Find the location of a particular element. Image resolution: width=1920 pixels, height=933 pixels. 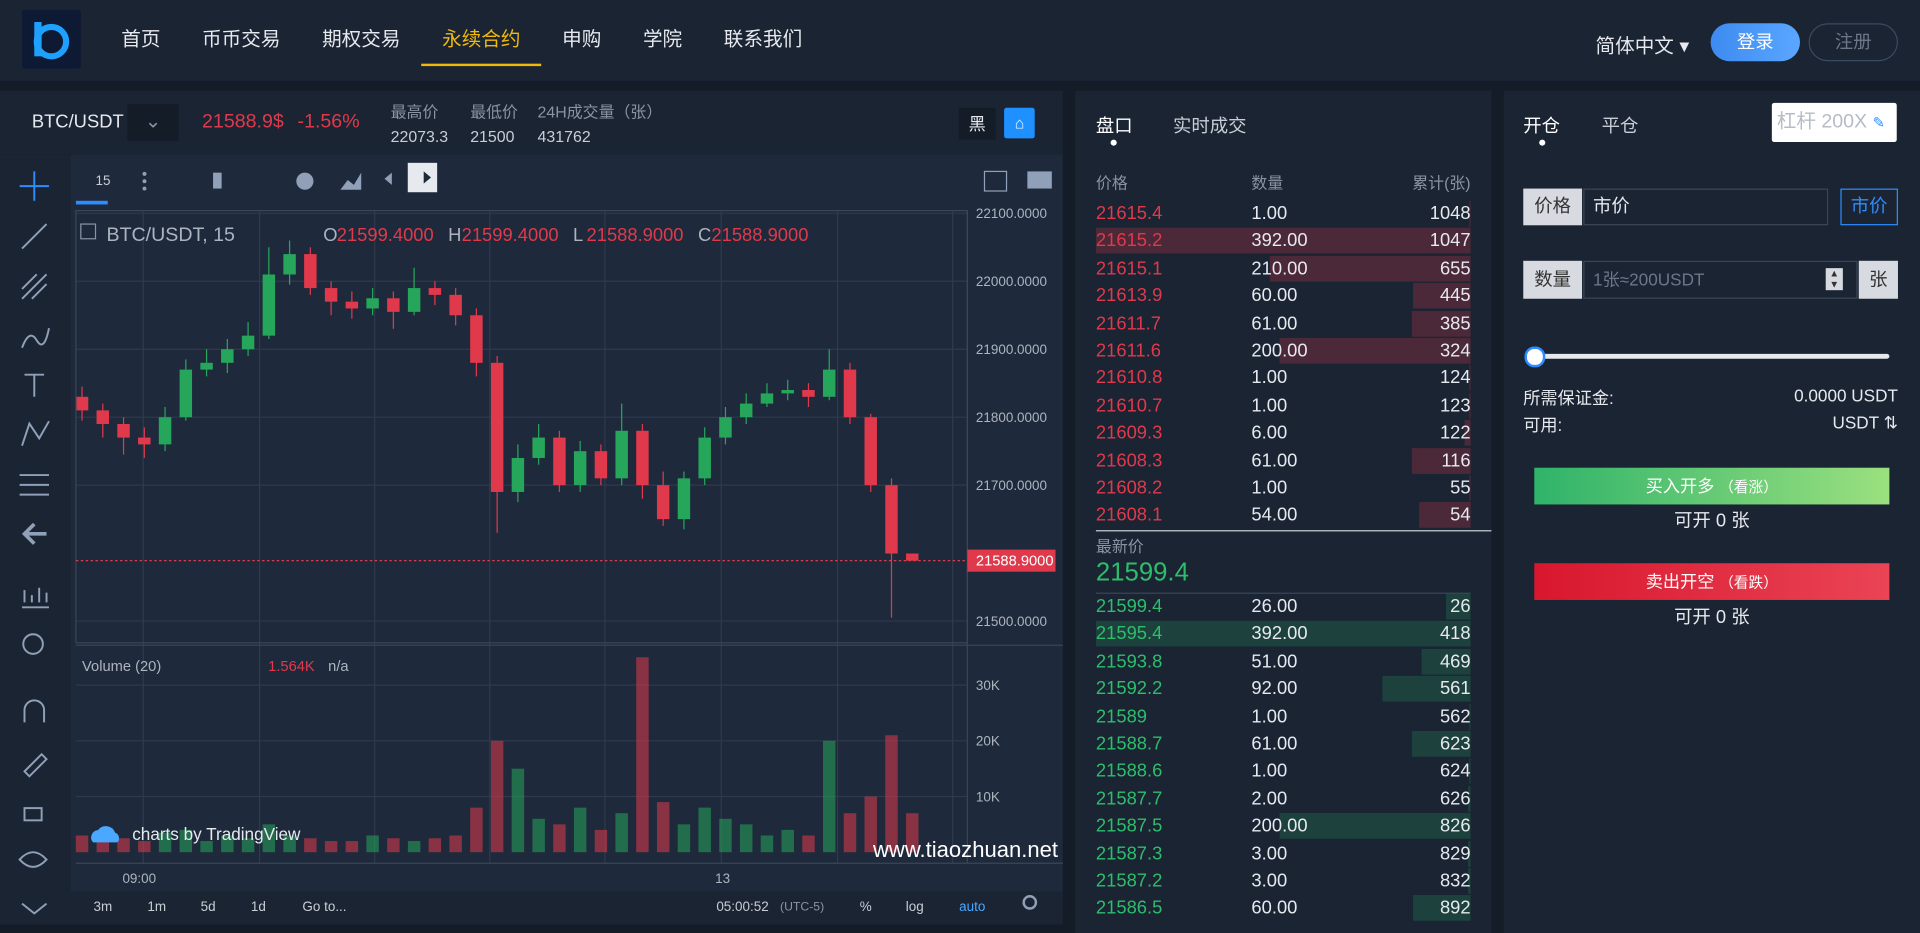

settings-icon is located at coordinates (305, 181).